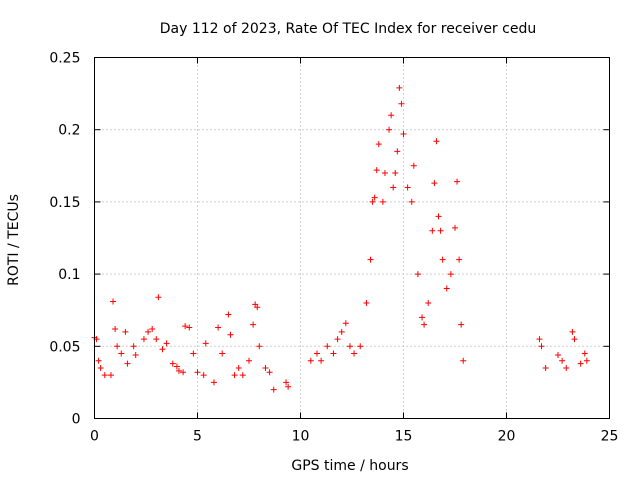 The height and width of the screenshot is (480, 640). Describe the element at coordinates (64, 347) in the screenshot. I see `y-tick-label: 0.05` at that location.